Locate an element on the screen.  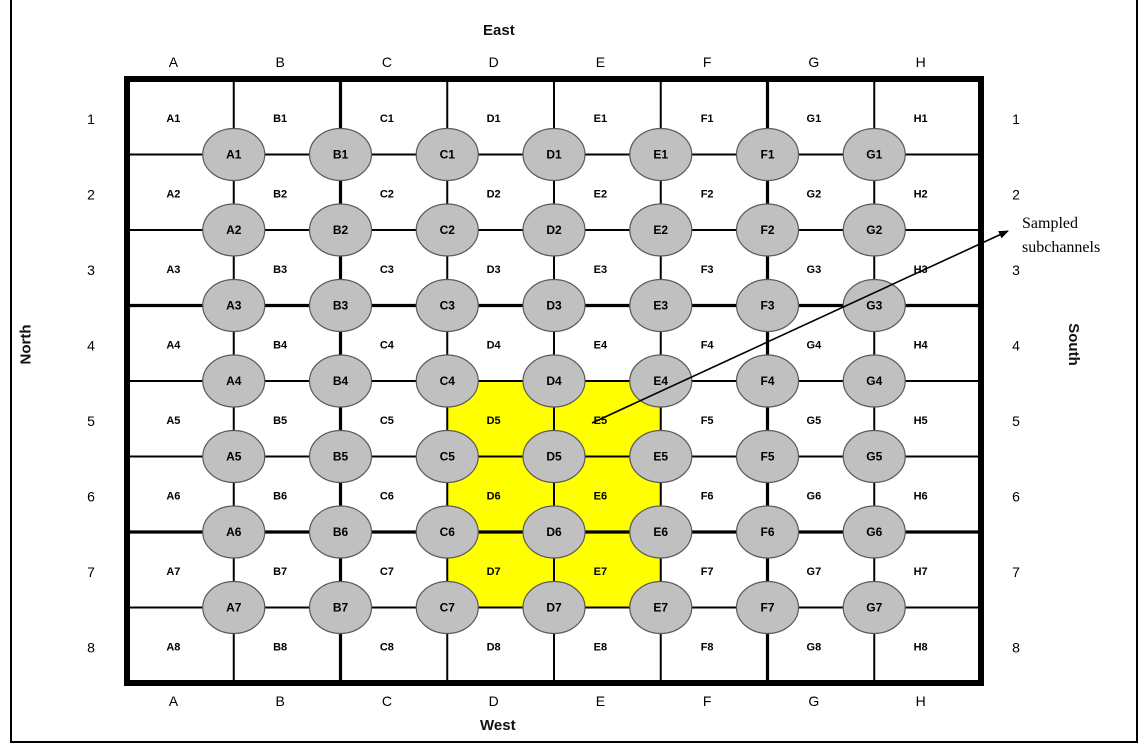
column-label-bottom: A is located at coordinates (174, 701).